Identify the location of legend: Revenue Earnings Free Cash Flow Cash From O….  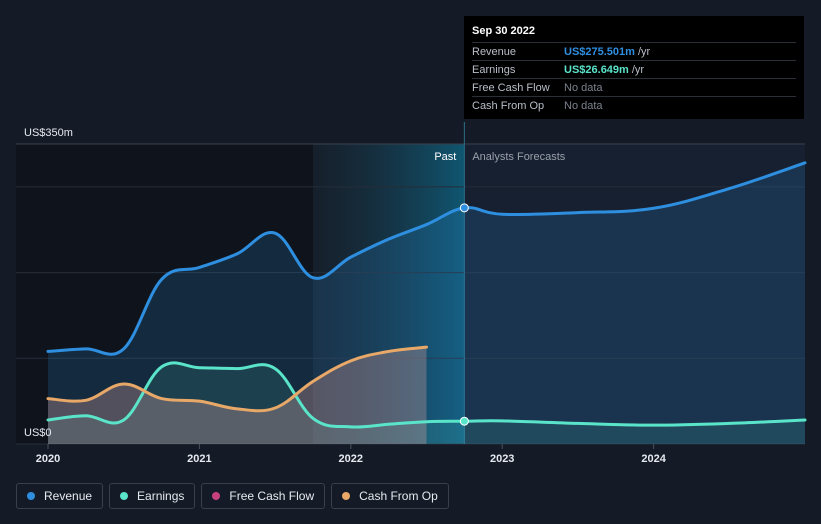
(232, 496).